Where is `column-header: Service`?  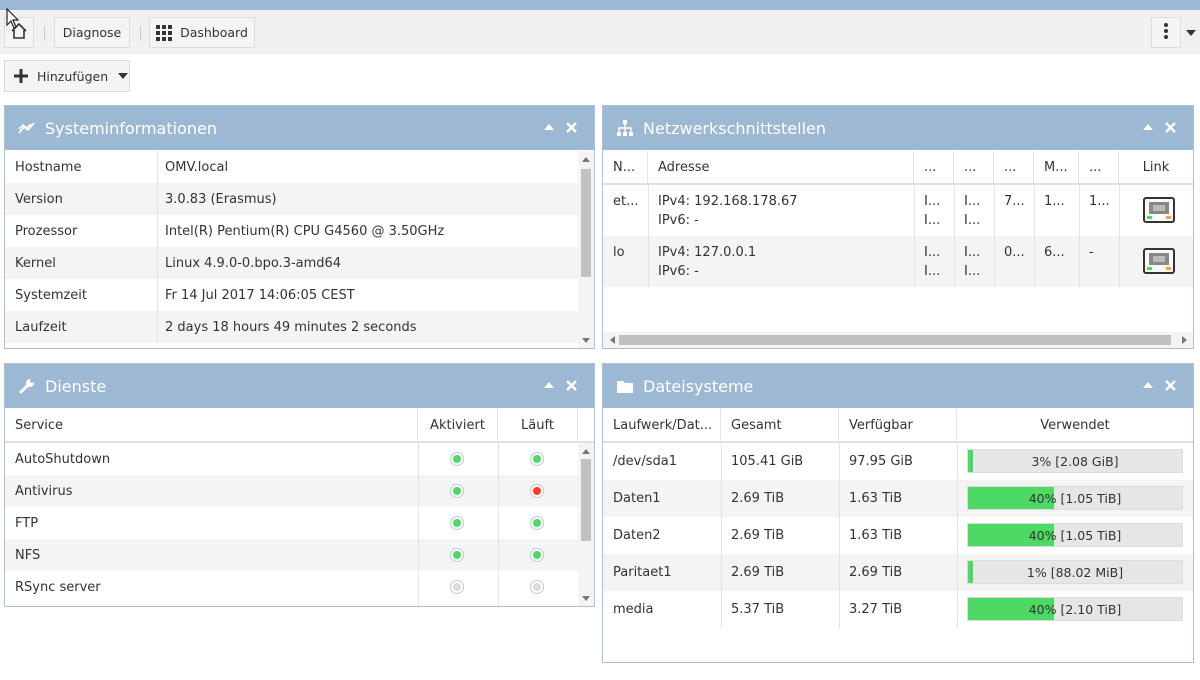 column-header: Service is located at coordinates (211, 425).